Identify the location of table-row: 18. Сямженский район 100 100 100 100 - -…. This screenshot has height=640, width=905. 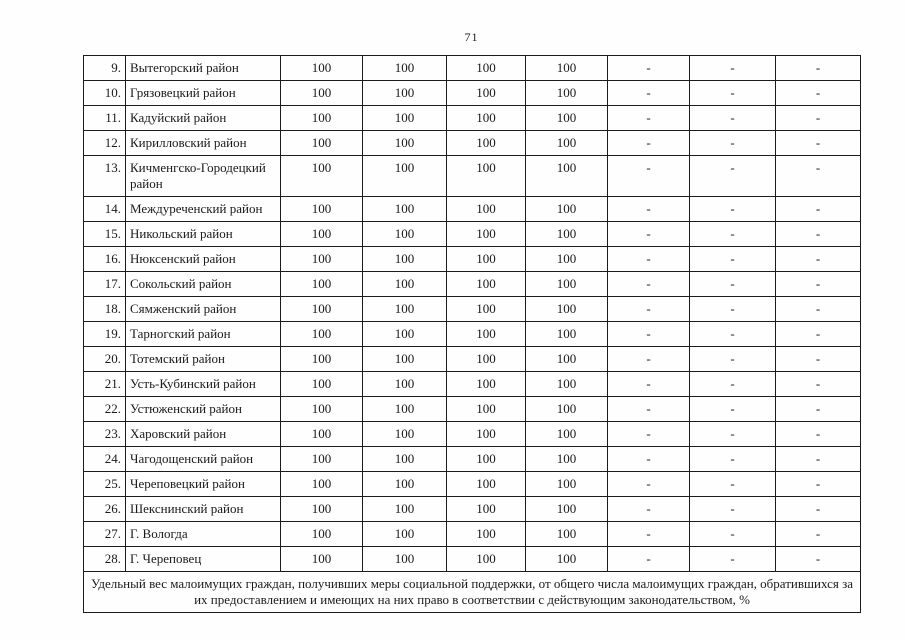
(472, 309).